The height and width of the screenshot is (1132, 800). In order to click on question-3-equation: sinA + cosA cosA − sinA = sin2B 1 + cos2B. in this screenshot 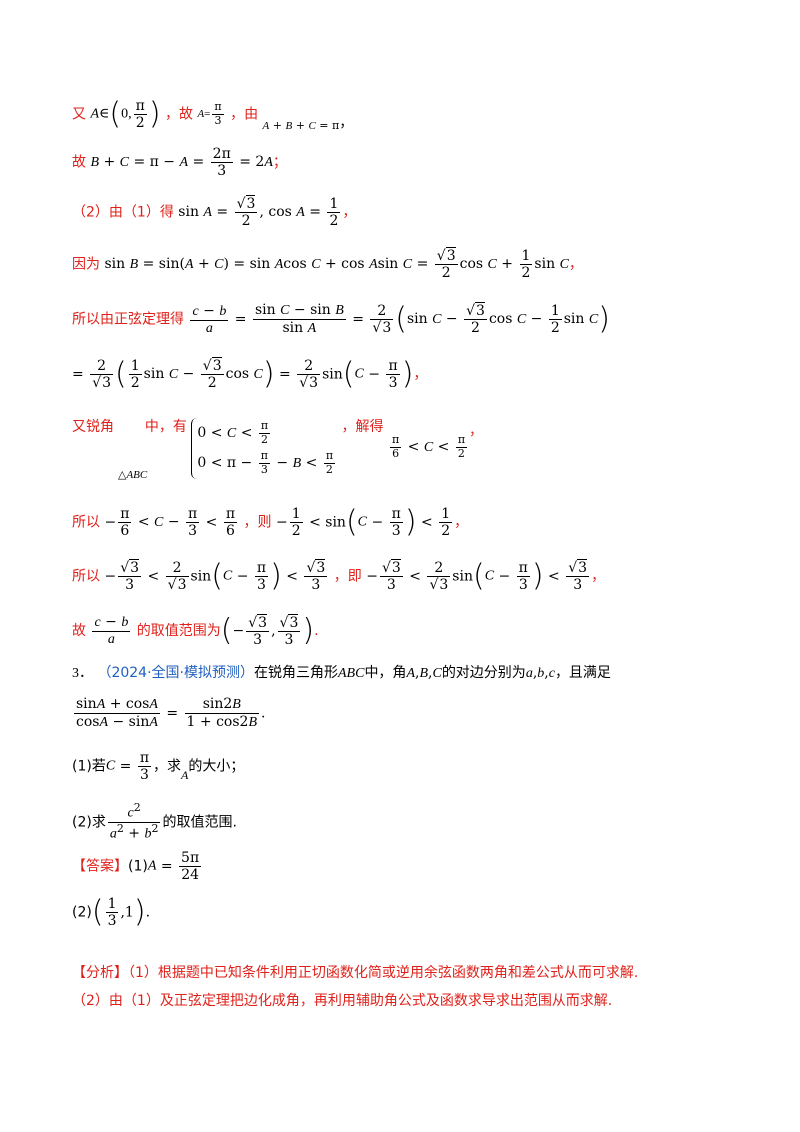, I will do `click(170, 713)`.